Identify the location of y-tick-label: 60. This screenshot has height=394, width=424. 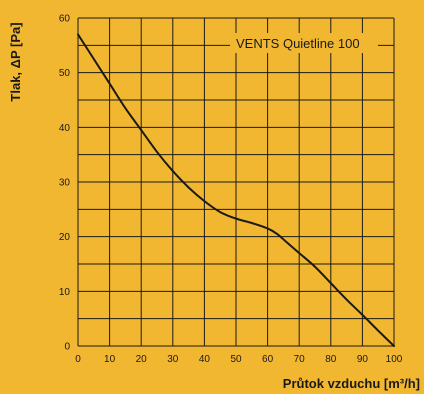
(65, 19).